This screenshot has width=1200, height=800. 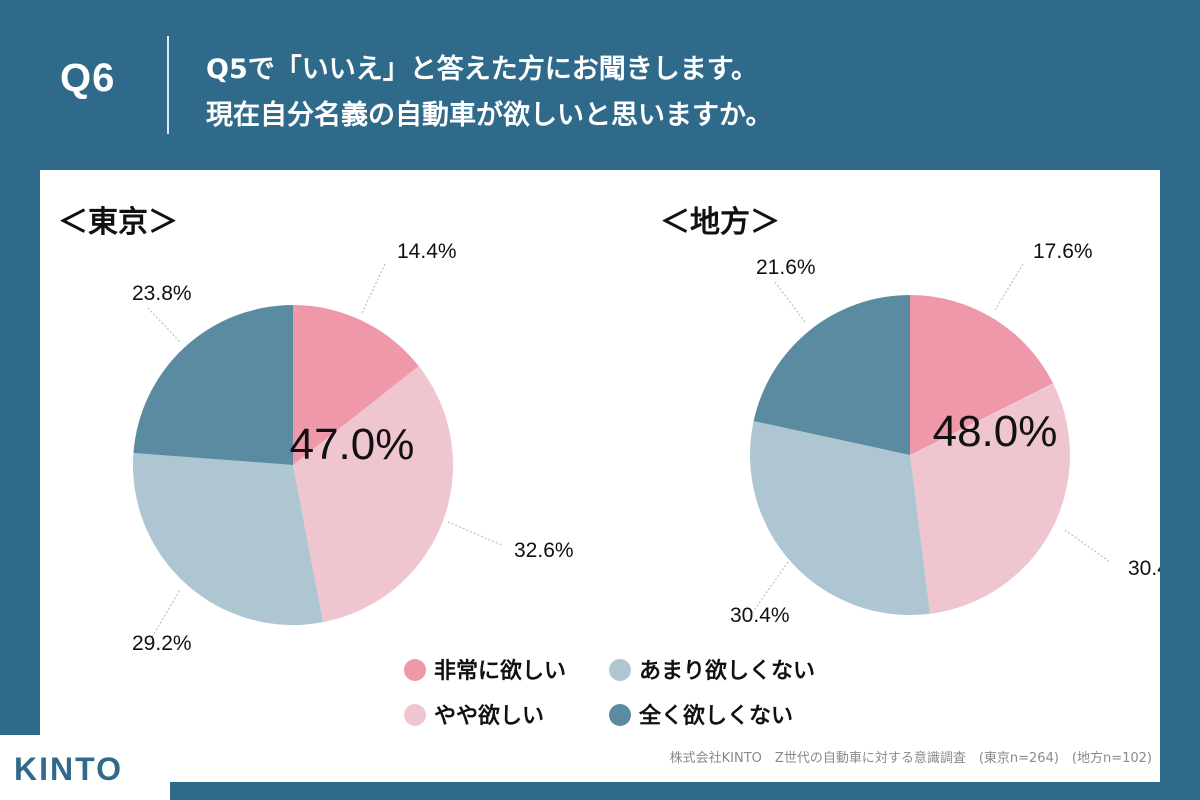 I want to click on tokyo-slice-not-much, so click(x=227, y=539).